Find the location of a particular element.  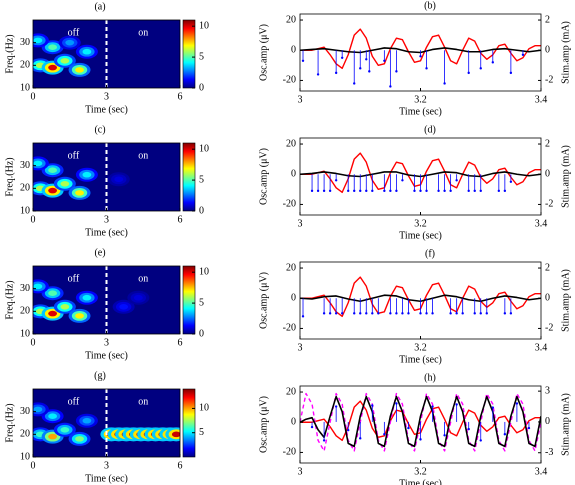

panel-label: (a) is located at coordinates (99, 6).